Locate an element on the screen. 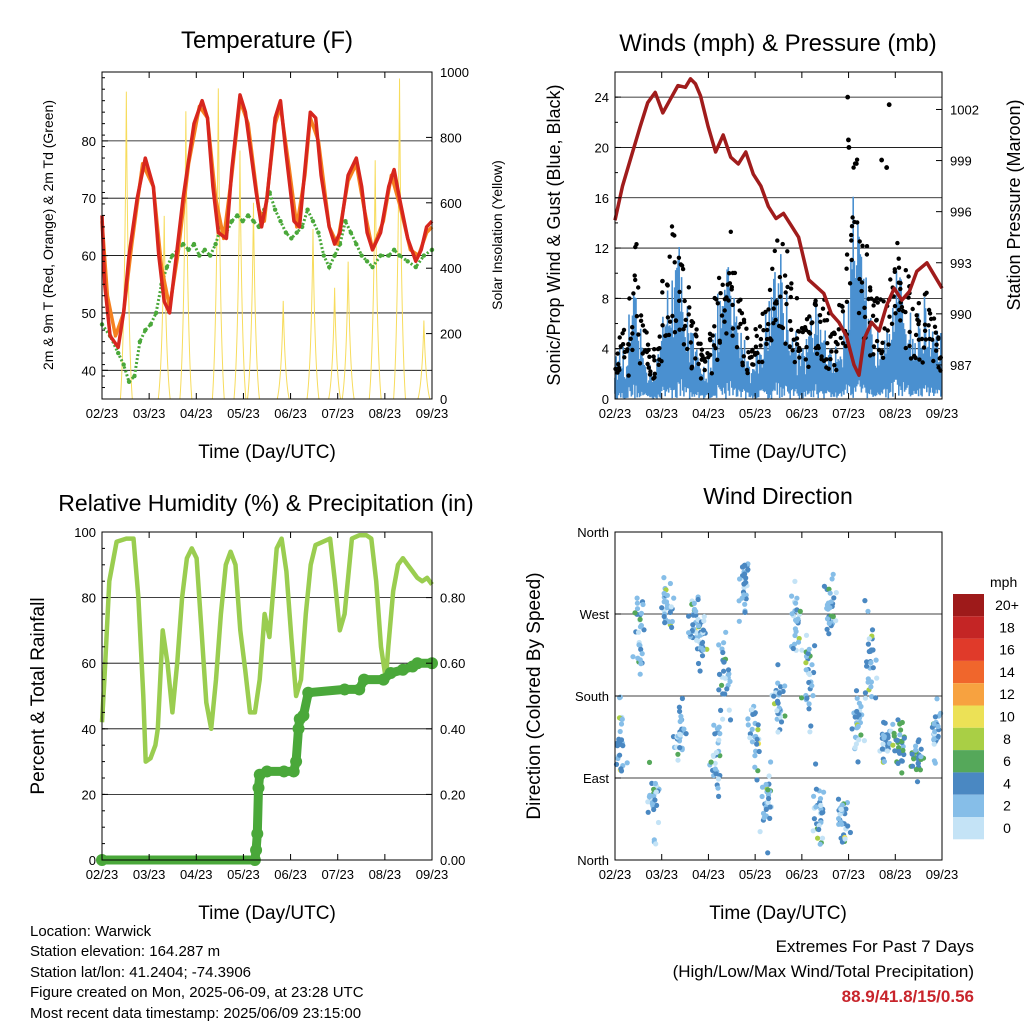 The width and height of the screenshot is (1024, 1024). direction-series is located at coordinates (778, 708).